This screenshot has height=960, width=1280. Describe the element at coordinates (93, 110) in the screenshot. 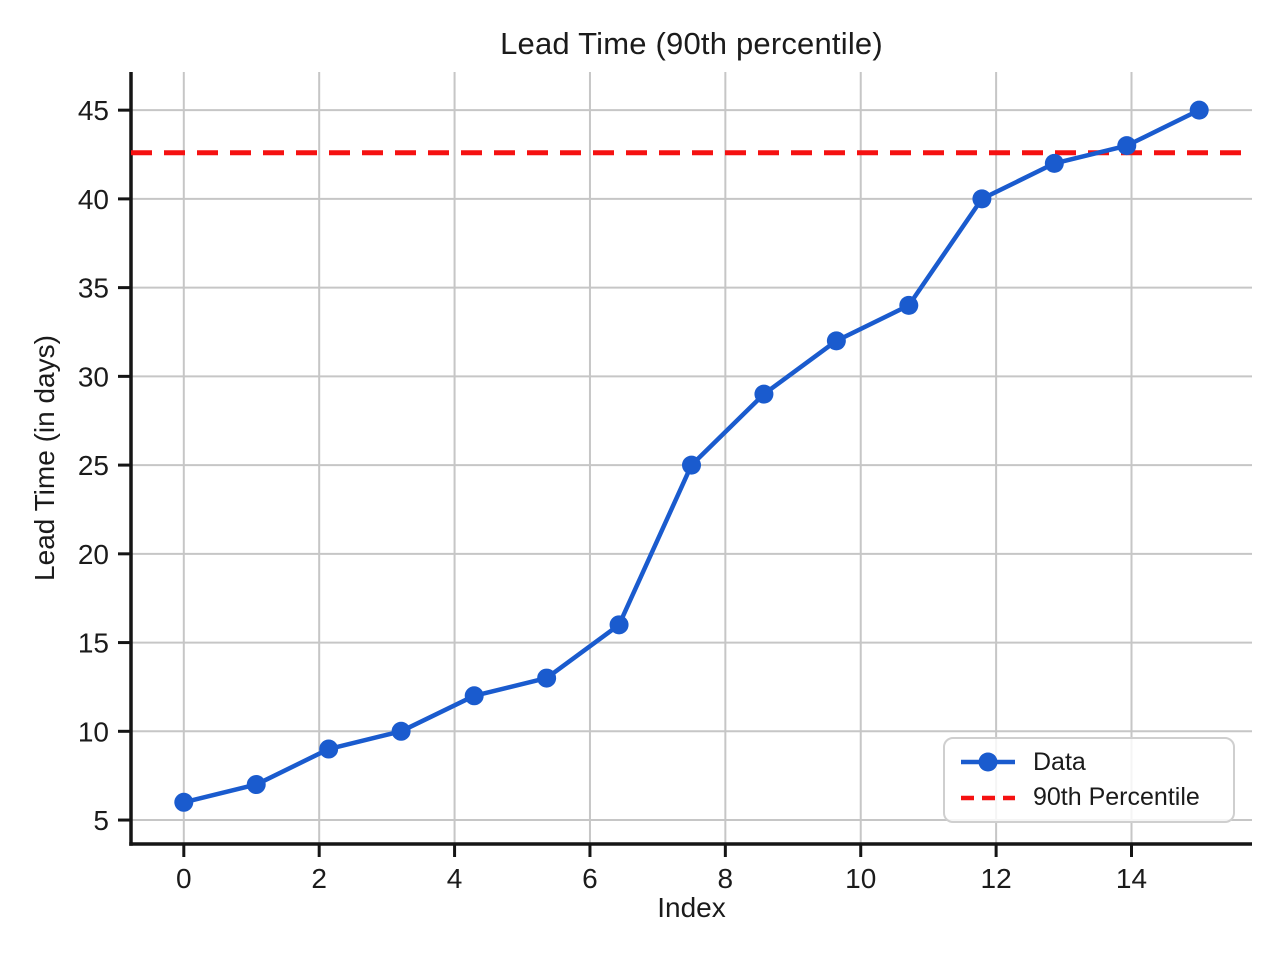

I see `y-tick-label: 45` at that location.